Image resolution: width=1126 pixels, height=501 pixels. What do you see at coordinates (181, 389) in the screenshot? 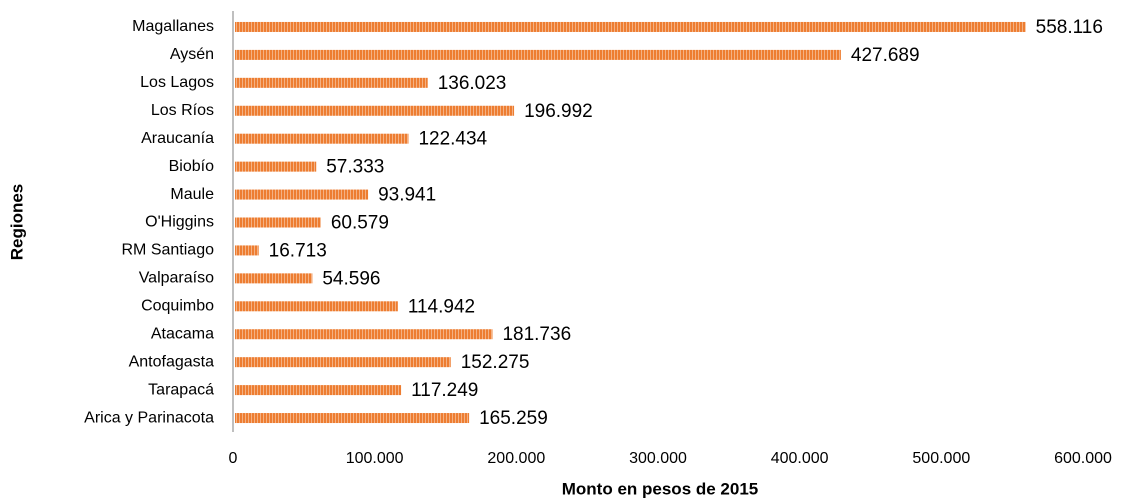
I see `y-tick-label: Tarapacá` at bounding box center [181, 389].